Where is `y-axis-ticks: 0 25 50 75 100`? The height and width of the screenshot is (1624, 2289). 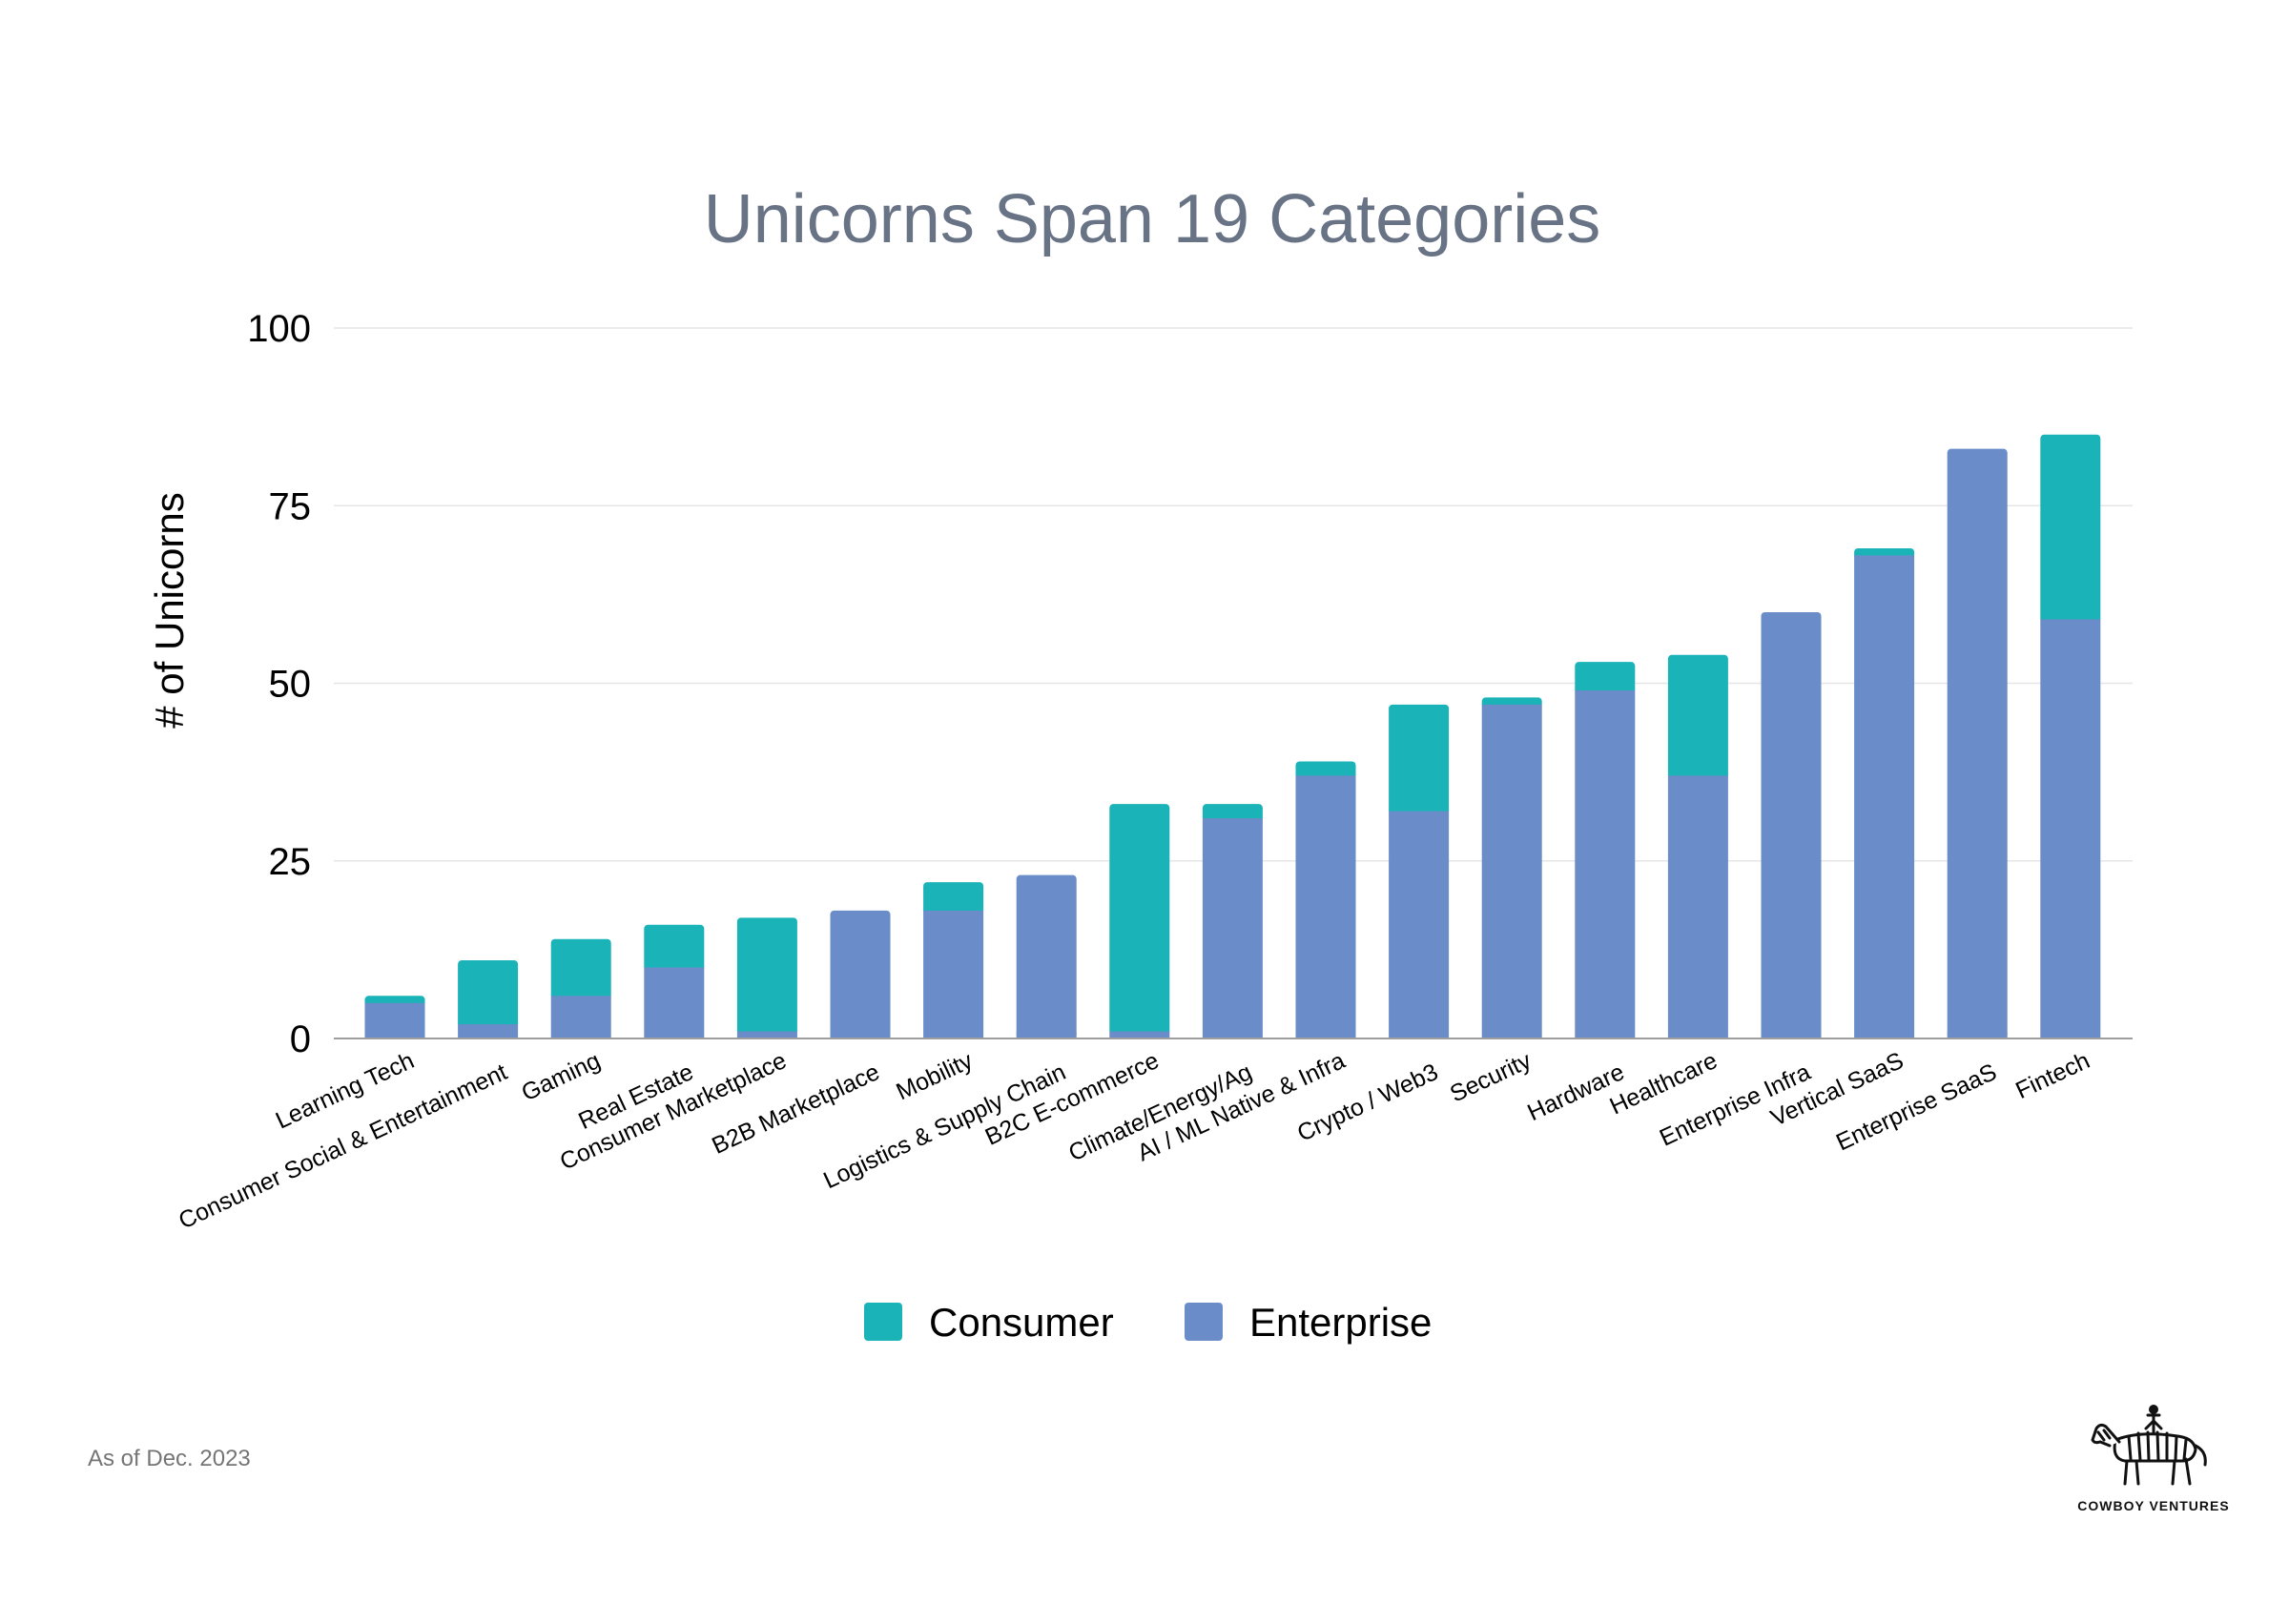 y-axis-ticks: 0 25 50 75 100 is located at coordinates (279, 684).